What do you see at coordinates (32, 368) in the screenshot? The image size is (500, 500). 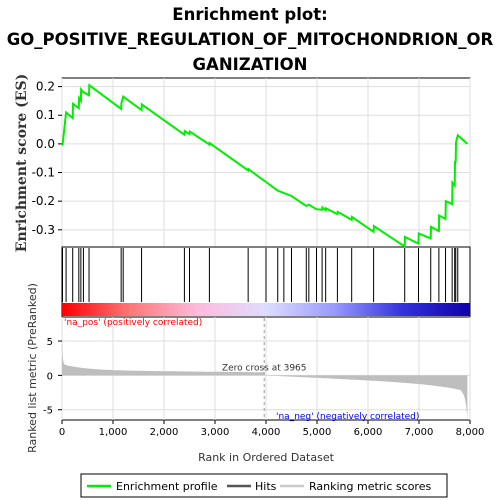 I see `metric-axis-label: Ranked list metric (PreRanked)` at bounding box center [32, 368].